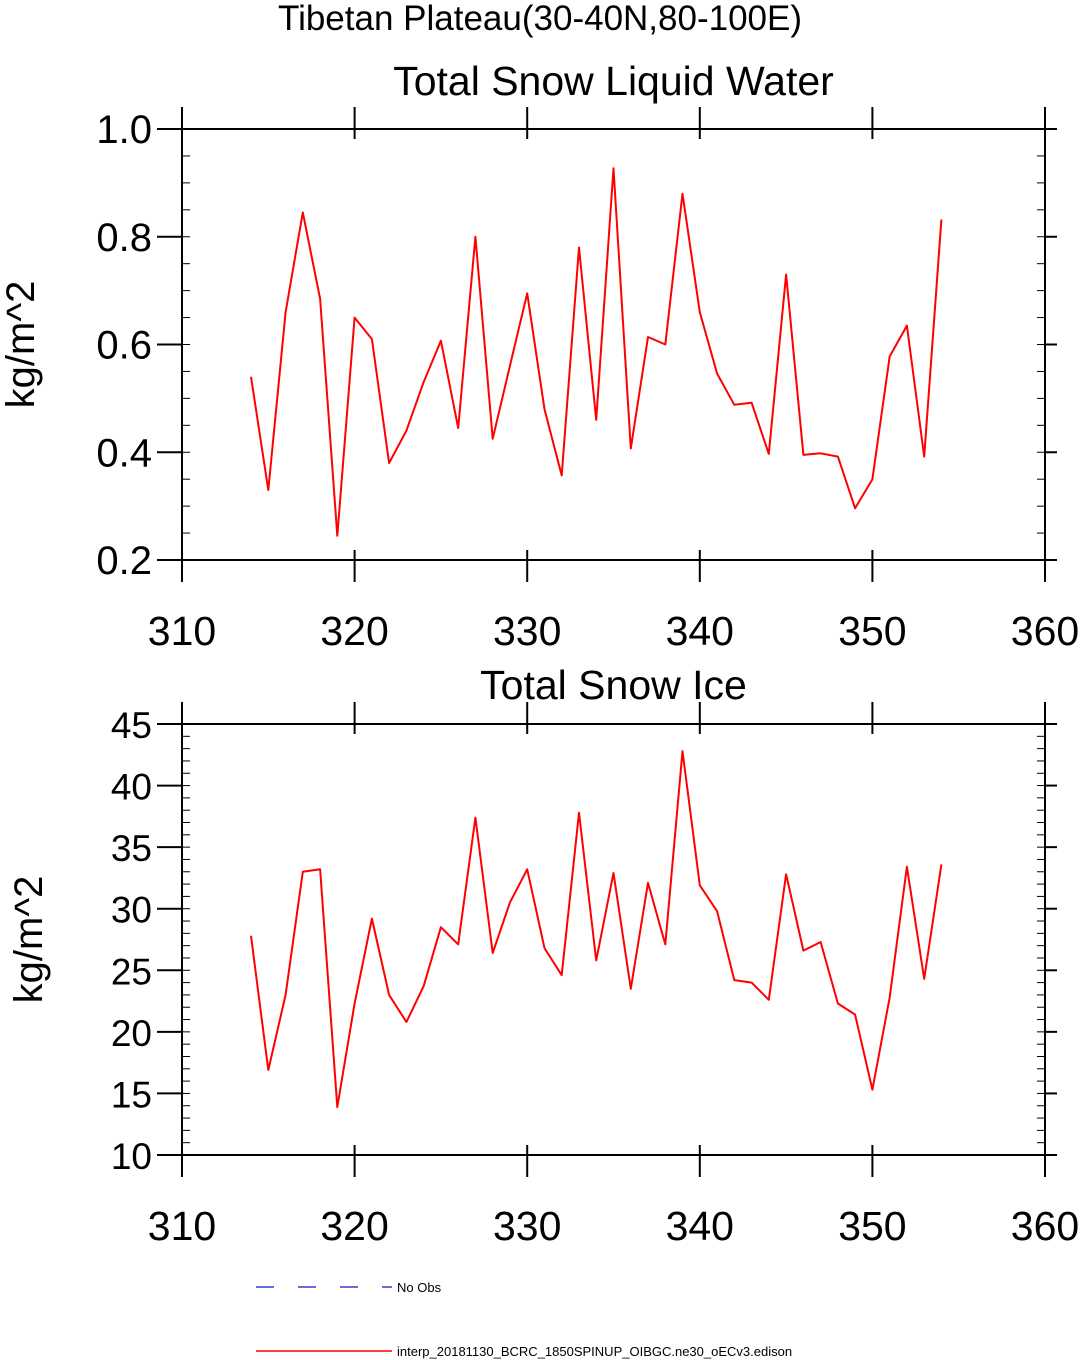 The width and height of the screenshot is (1080, 1360). Describe the element at coordinates (131, 1094) in the screenshot. I see `y-tick-label: 15` at that location.